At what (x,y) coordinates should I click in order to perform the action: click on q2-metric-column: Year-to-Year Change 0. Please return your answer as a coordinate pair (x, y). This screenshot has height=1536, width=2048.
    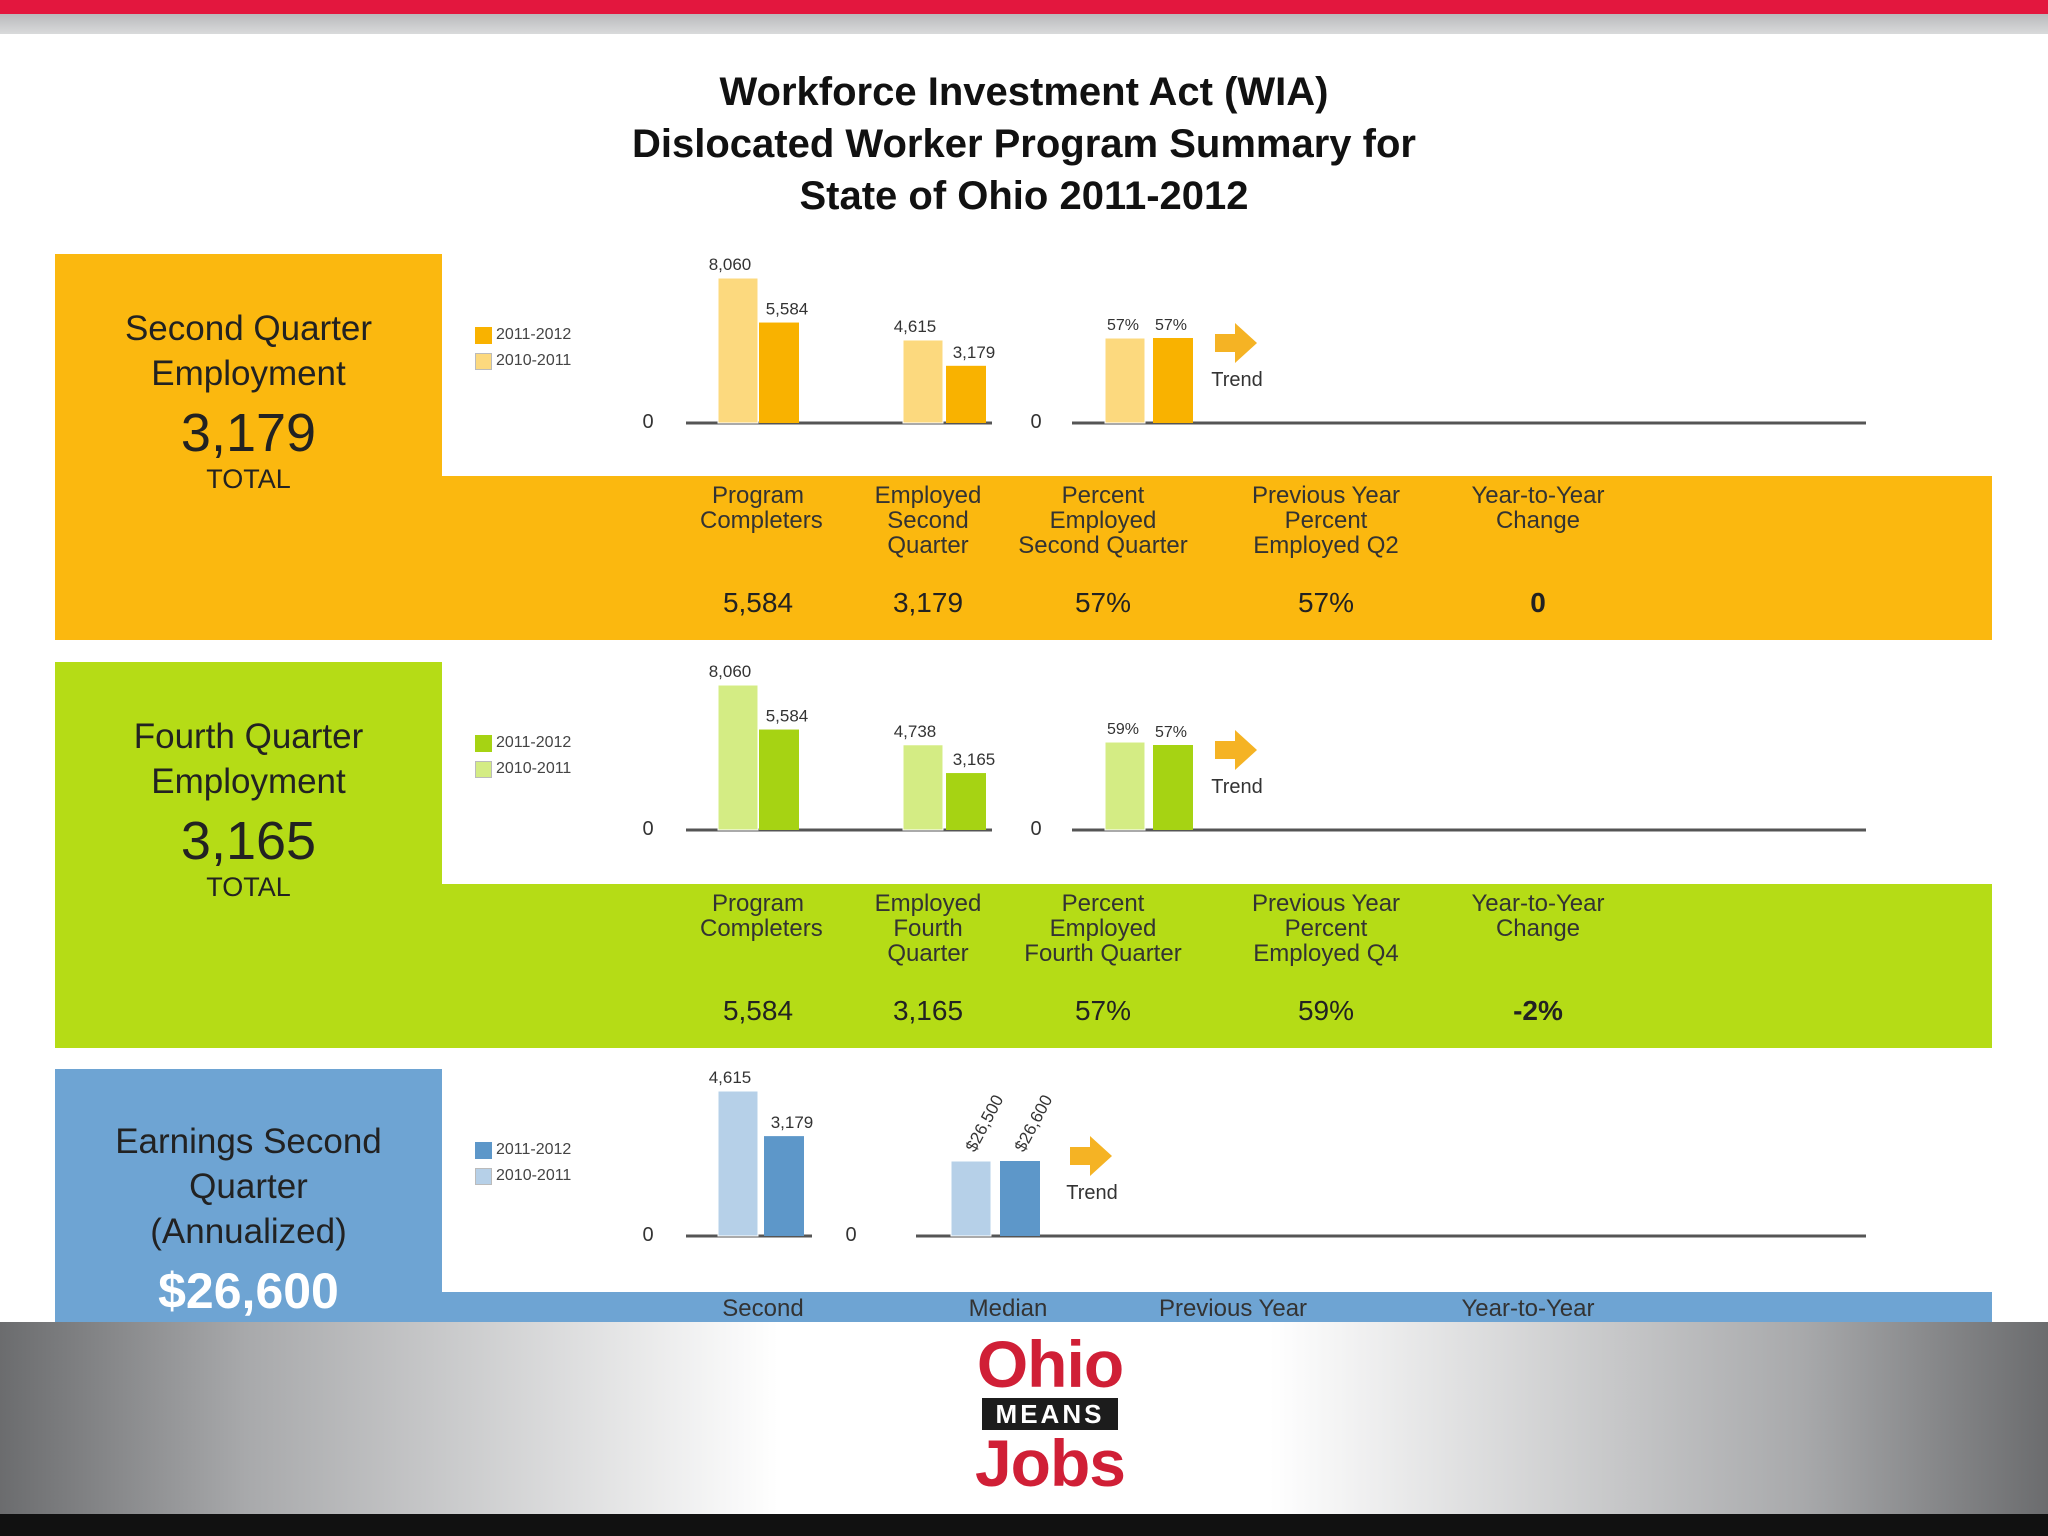
    Looking at the image, I should click on (1538, 556).